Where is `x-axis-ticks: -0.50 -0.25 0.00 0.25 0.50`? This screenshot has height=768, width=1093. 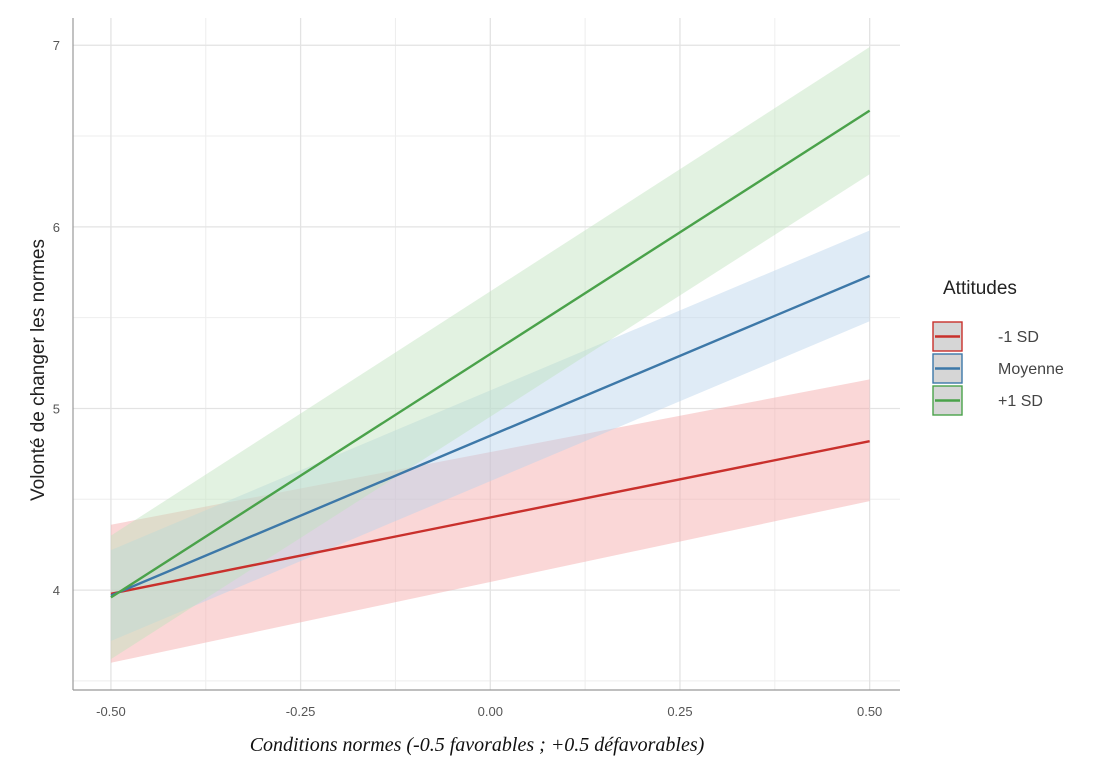
x-axis-ticks: -0.50 -0.25 0.00 0.25 0.50 is located at coordinates (489, 711).